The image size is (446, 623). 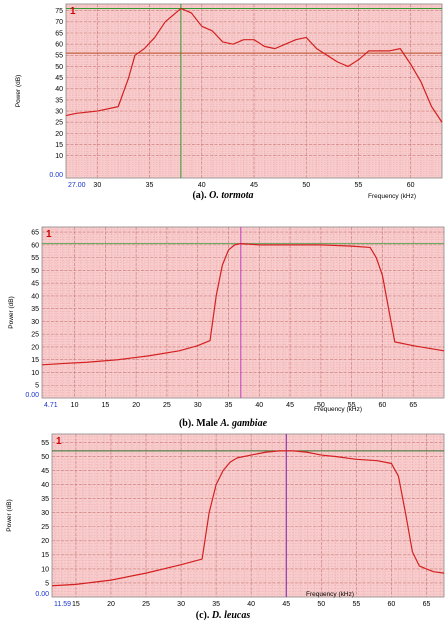 I want to click on panel-caption: (c). D. leucas, so click(x=223, y=615).